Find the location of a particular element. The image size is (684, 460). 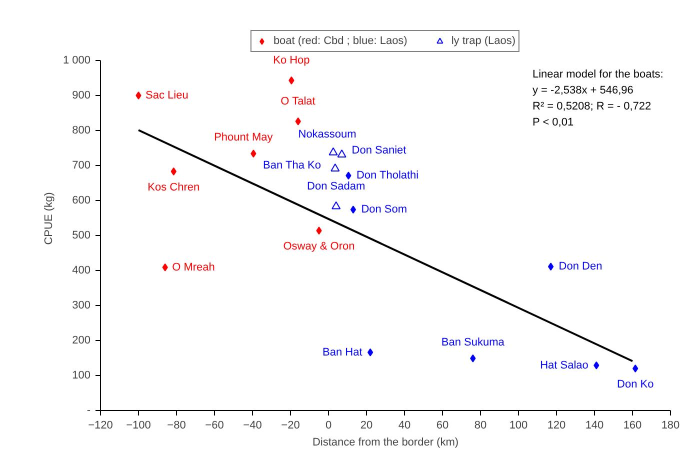

annotation: Don Sadam is located at coordinates (336, 186).